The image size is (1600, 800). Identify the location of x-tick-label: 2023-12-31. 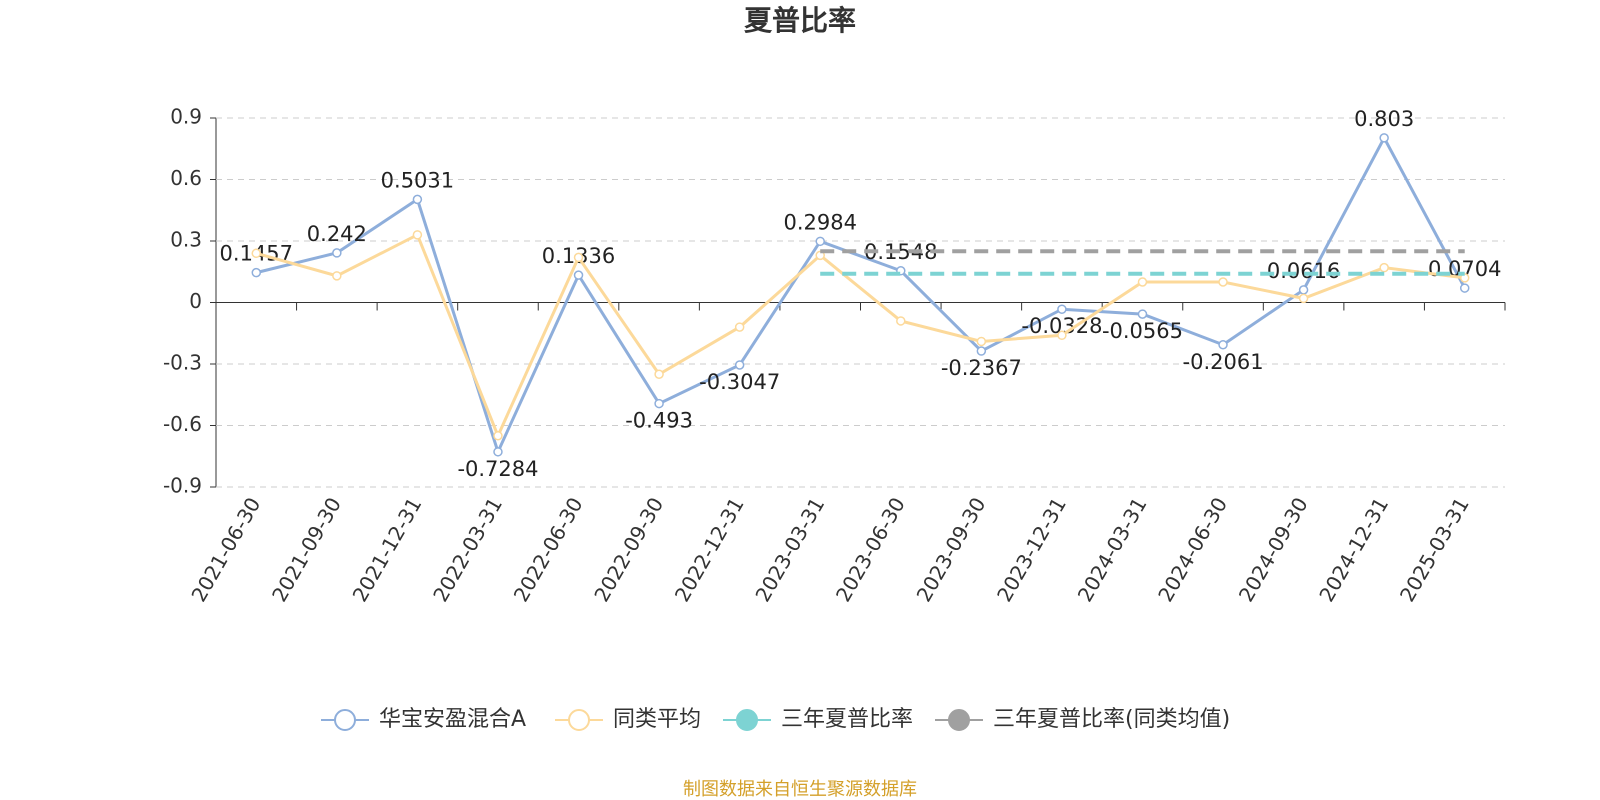
(1031, 549).